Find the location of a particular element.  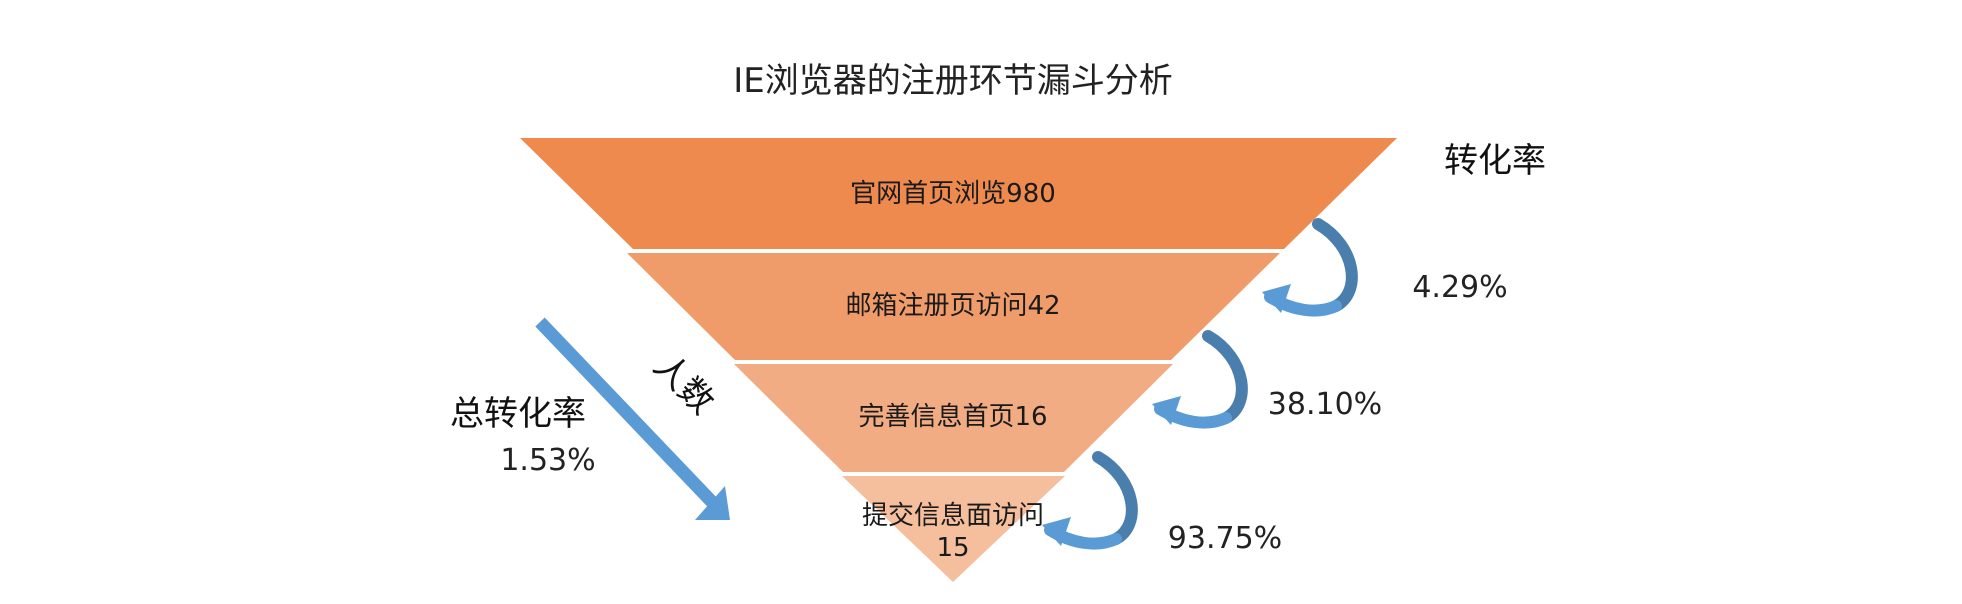

people-axis-label: 人数 is located at coordinates (684, 384).